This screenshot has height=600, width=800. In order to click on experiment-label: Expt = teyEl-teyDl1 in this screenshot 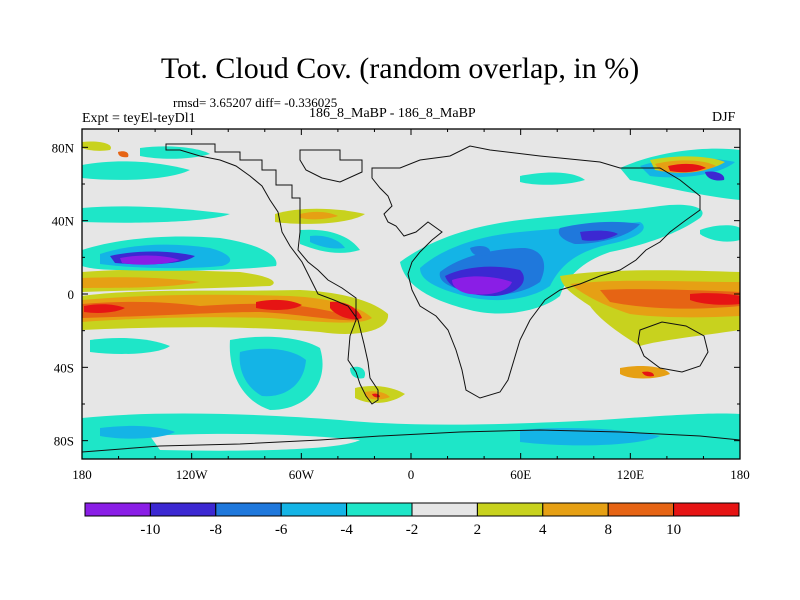, I will do `click(139, 118)`.